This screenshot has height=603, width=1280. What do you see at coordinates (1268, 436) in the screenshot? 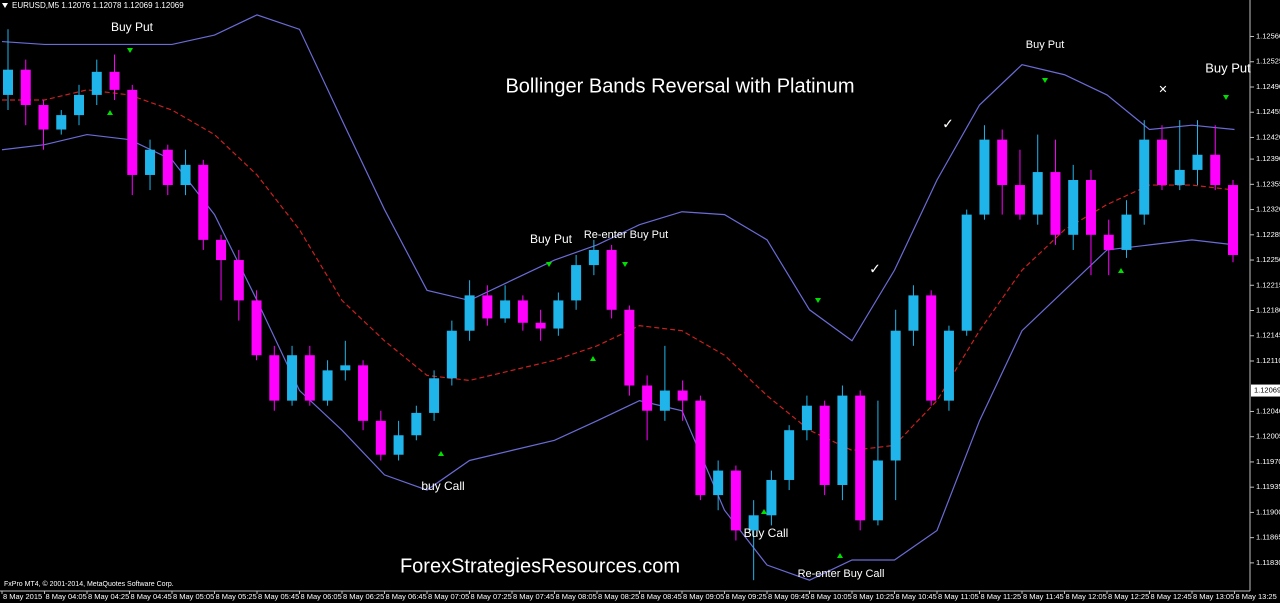
I see `y-tick-label: 1.12005` at bounding box center [1268, 436].